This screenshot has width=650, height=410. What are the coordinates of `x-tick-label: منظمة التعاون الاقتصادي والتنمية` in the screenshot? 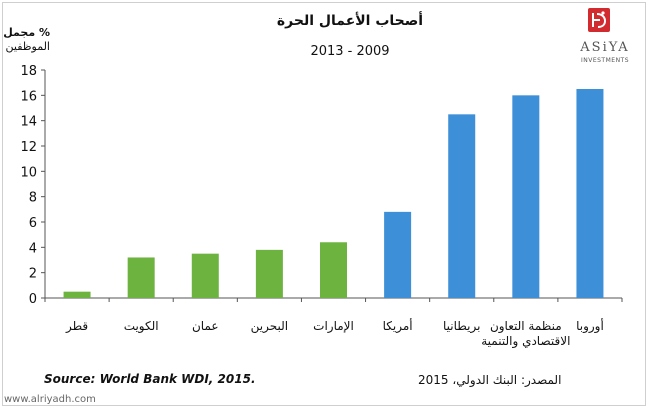 It's located at (525, 334).